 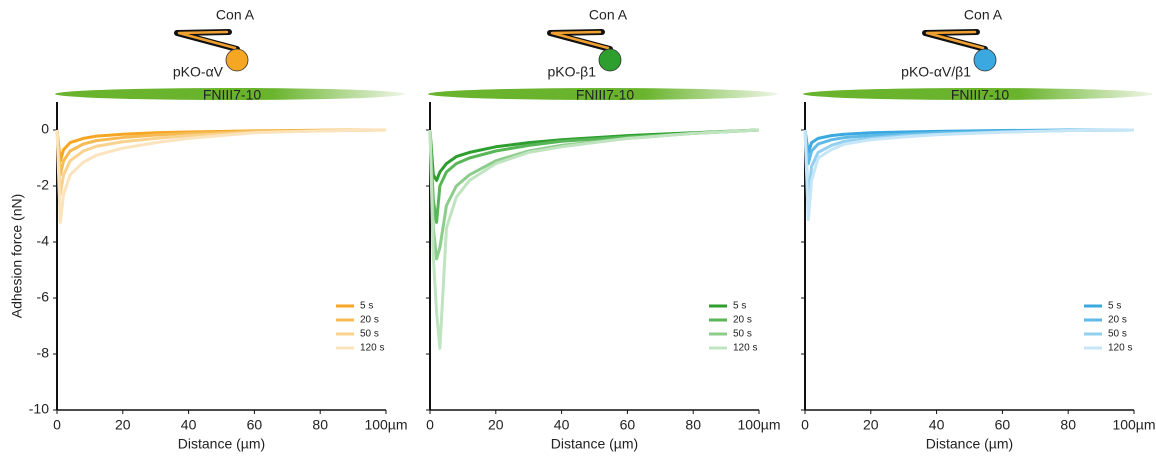 What do you see at coordinates (936, 72) in the screenshot?
I see `cell-label: pKO-αV/β1` at bounding box center [936, 72].